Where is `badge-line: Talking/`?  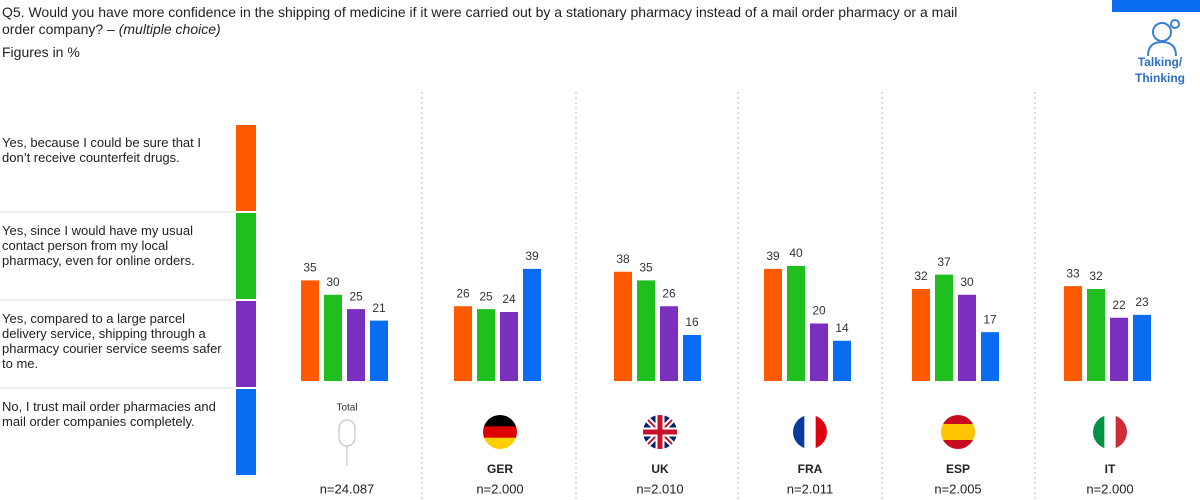 badge-line: Talking/ is located at coordinates (1160, 62).